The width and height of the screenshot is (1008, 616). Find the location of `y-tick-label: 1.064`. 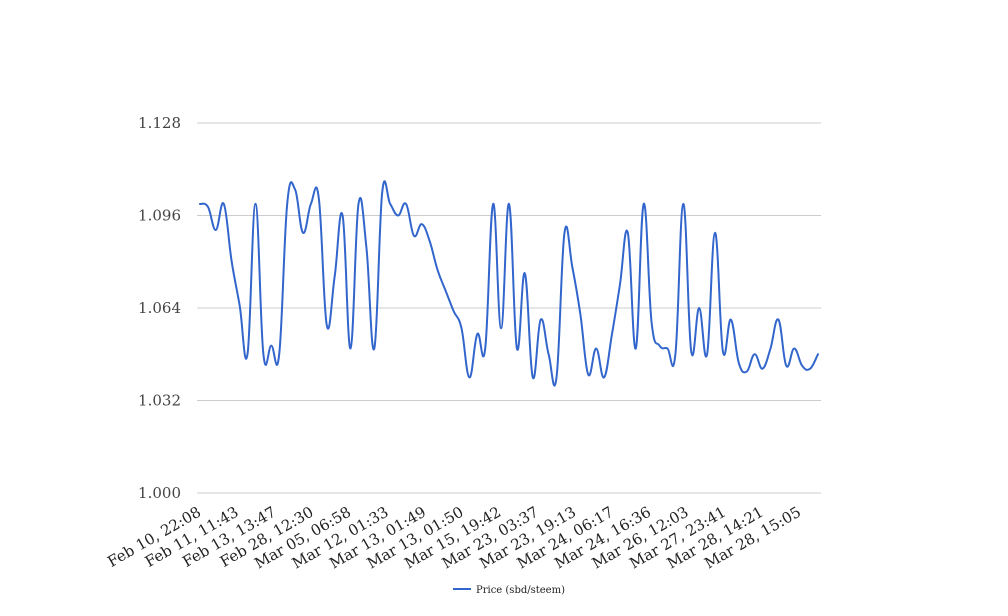

y-tick-label: 1.064 is located at coordinates (159, 308).